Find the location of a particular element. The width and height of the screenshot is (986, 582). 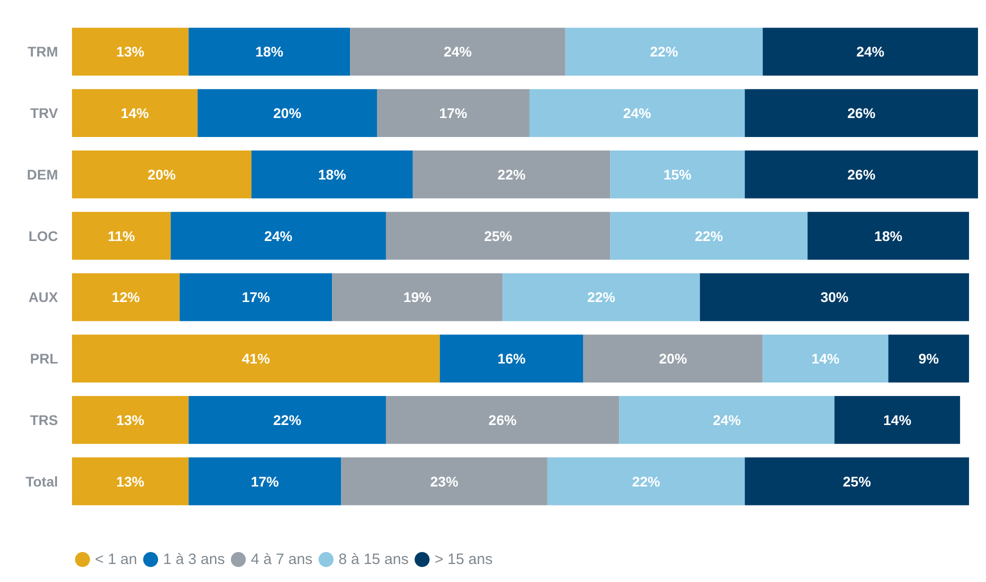

data-label: 16% is located at coordinates (512, 358).